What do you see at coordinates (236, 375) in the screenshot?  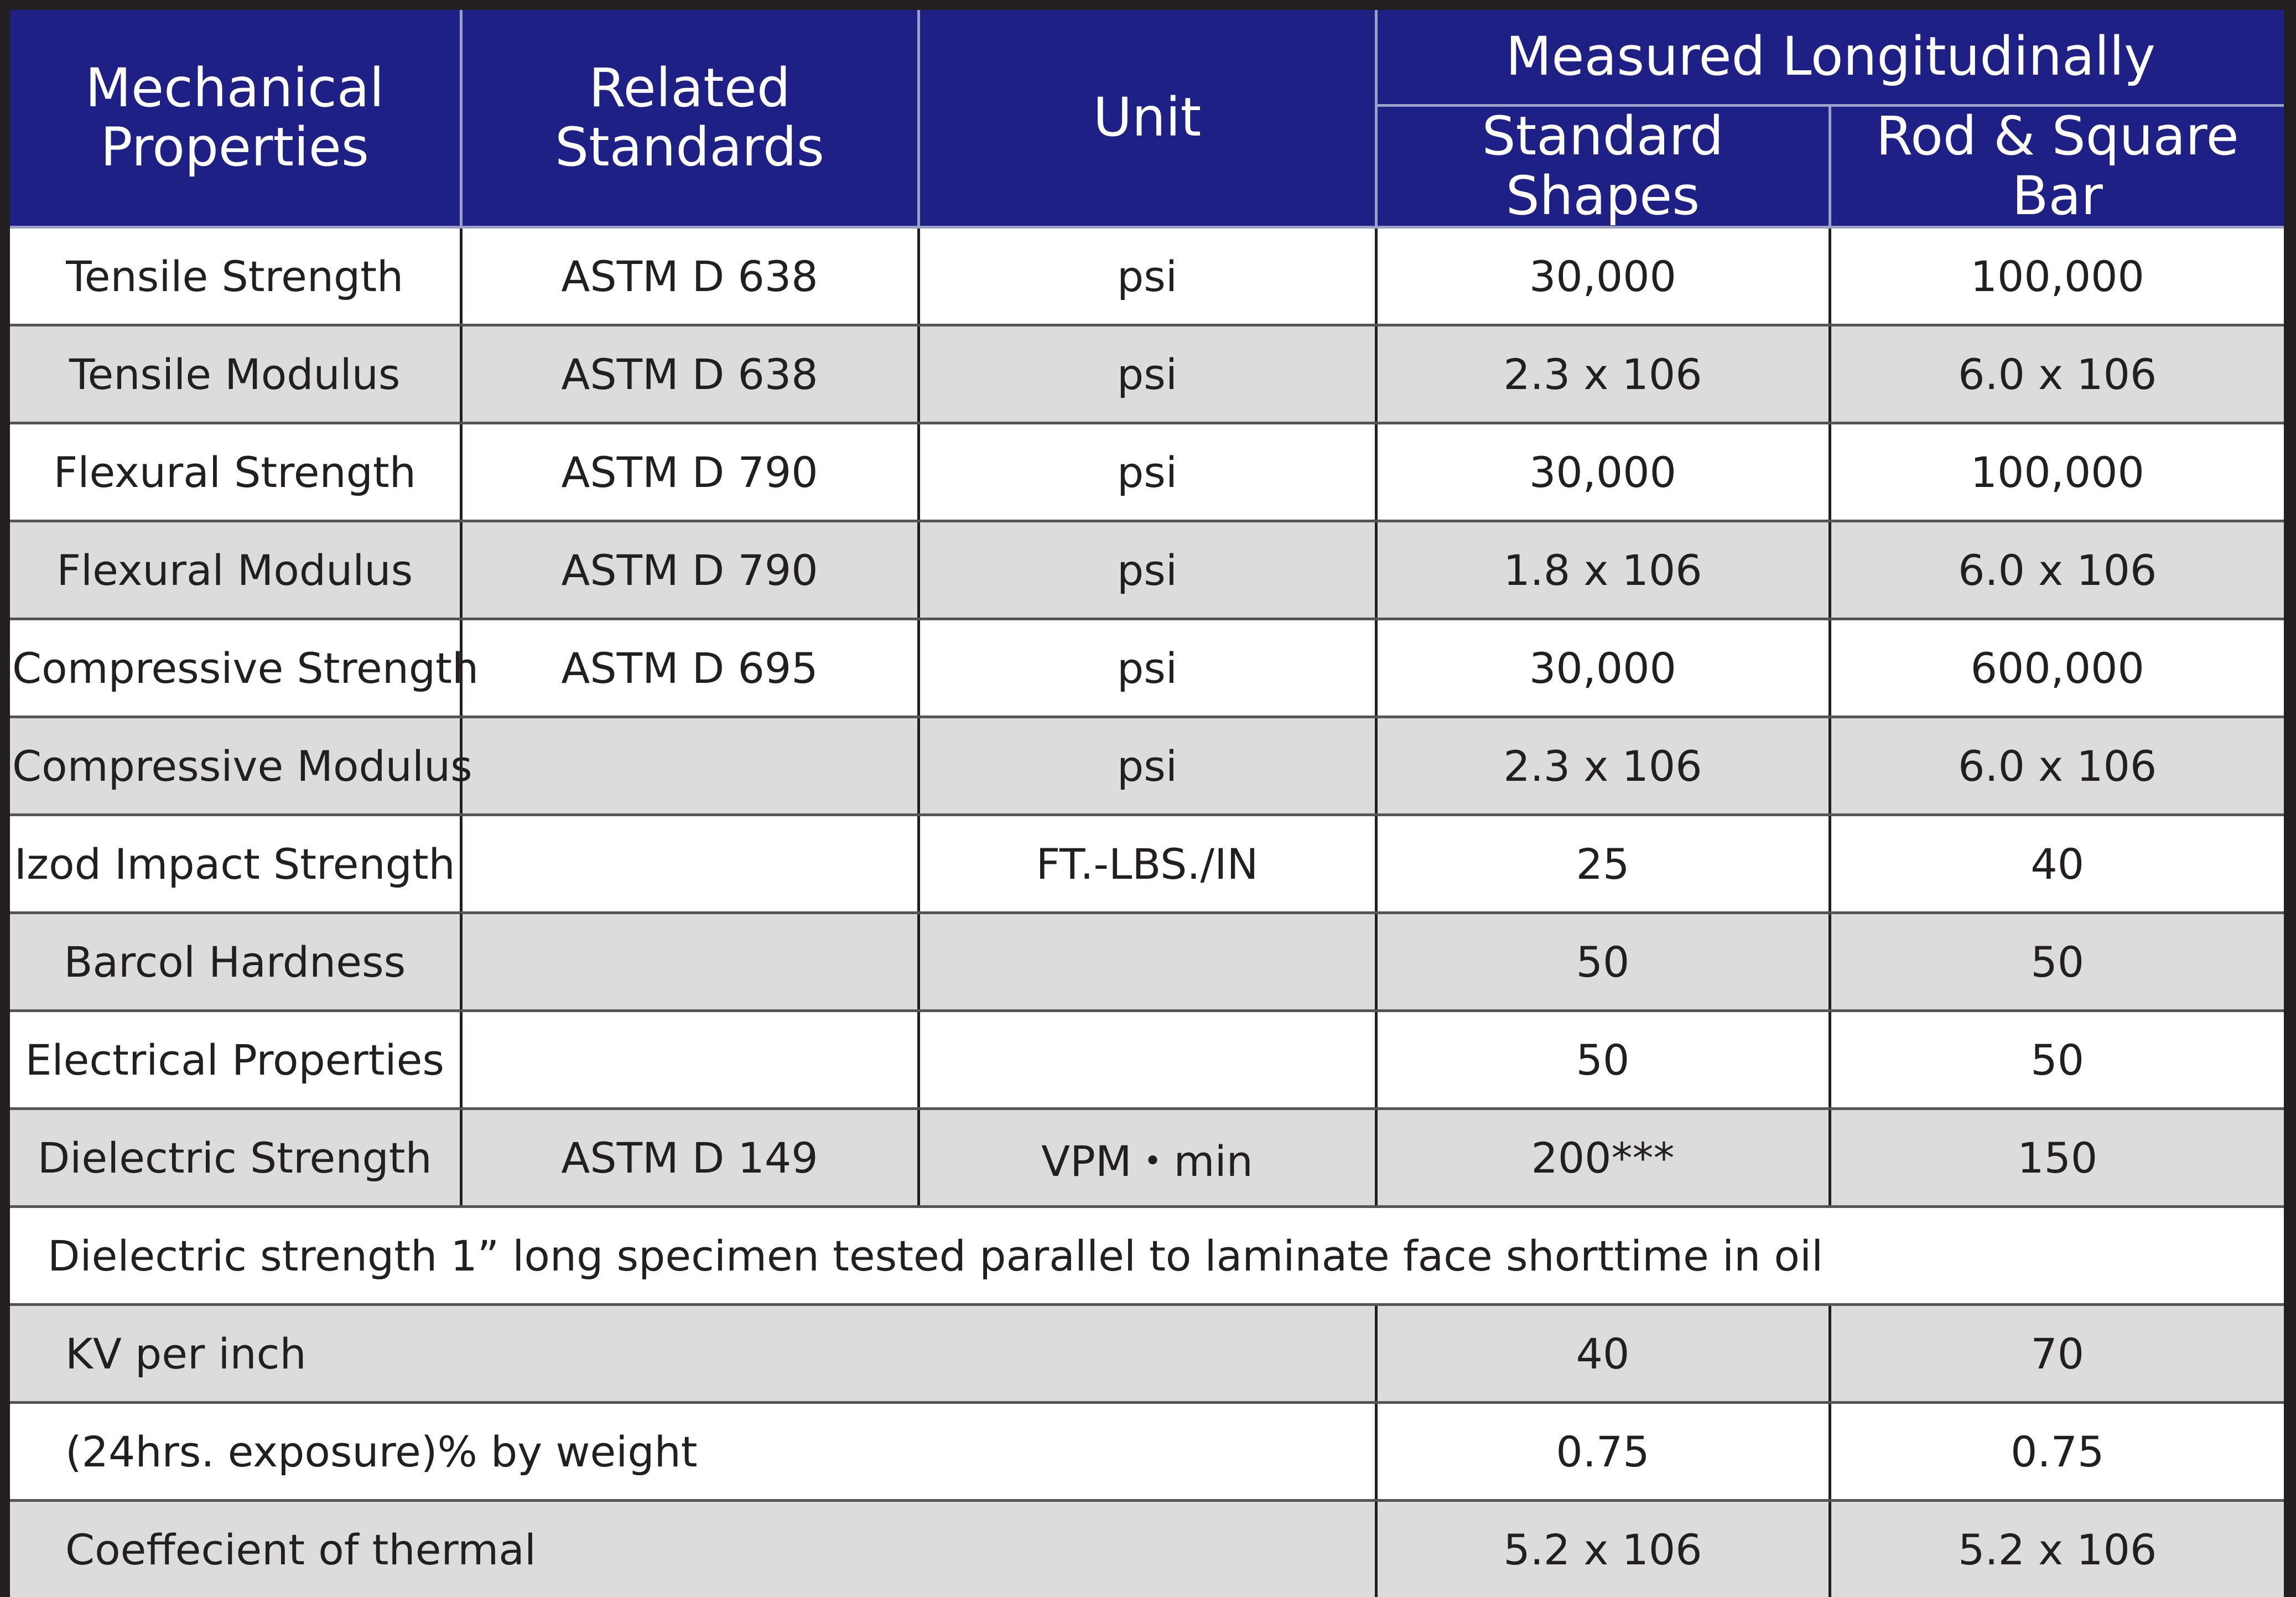 I see `property-cell: Tensile Modulus` at bounding box center [236, 375].